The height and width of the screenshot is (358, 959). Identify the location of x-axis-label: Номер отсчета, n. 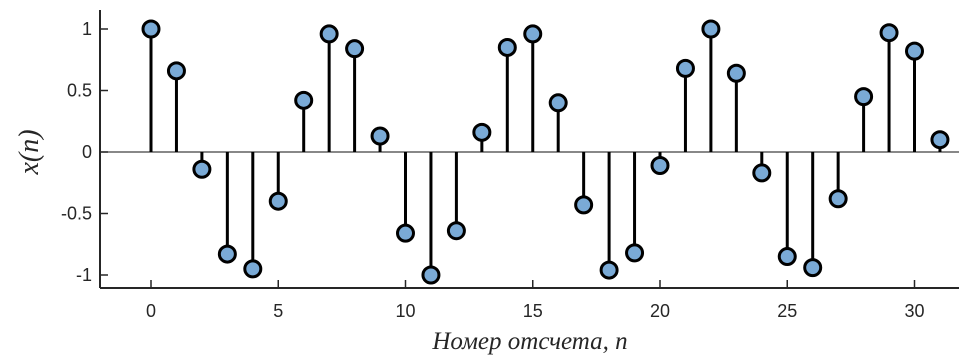
(529, 341).